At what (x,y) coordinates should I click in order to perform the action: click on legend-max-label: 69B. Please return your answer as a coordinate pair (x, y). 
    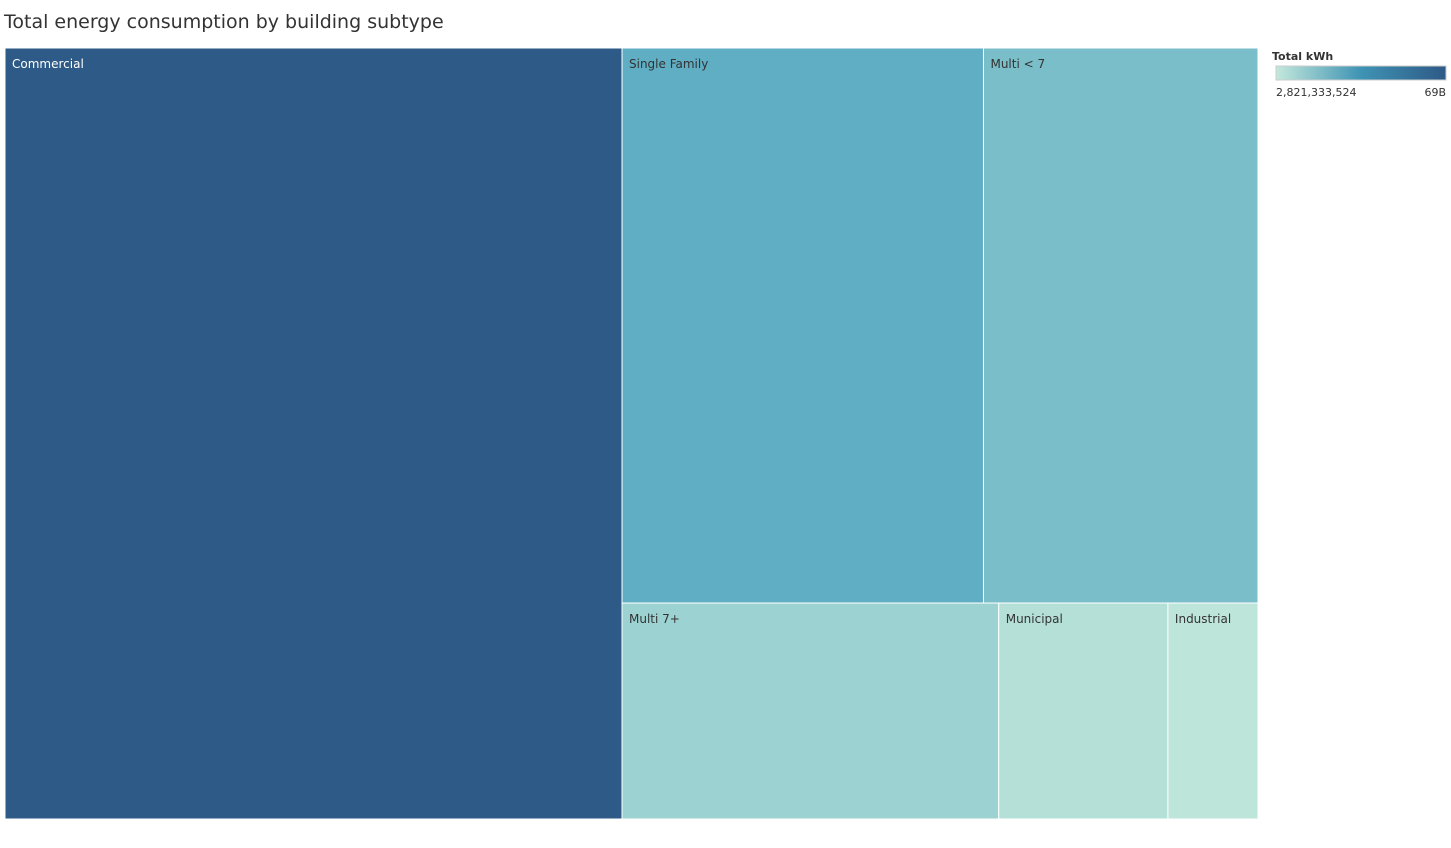
    Looking at the image, I should click on (1435, 92).